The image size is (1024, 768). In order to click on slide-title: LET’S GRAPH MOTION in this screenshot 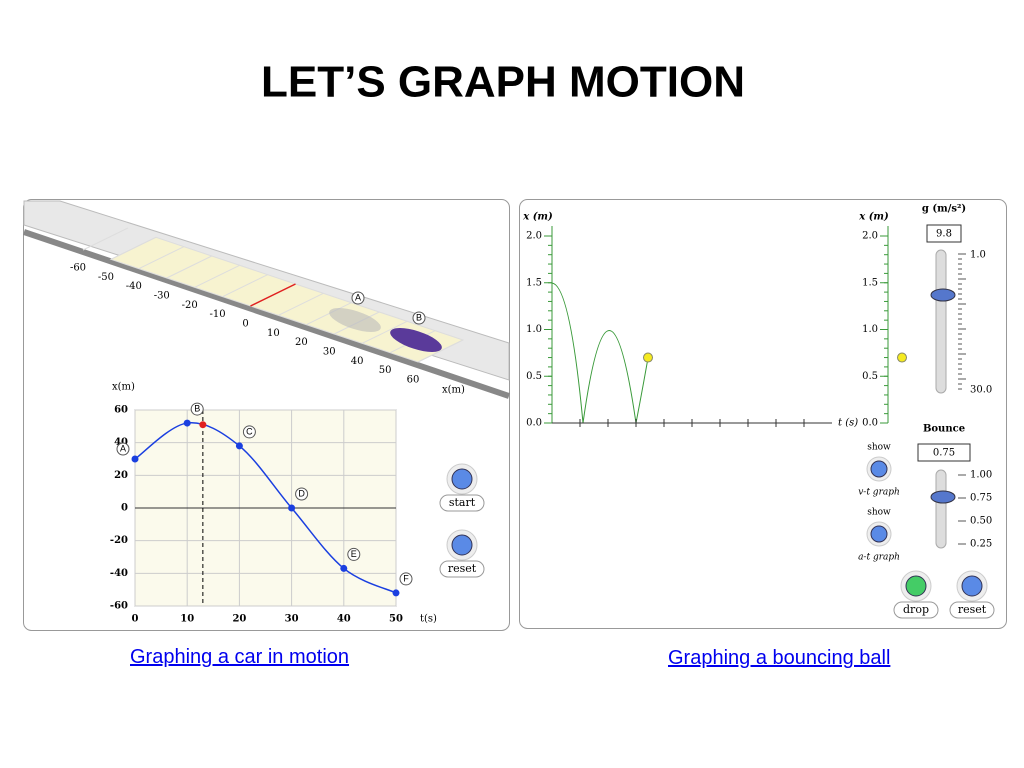, I will do `click(503, 82)`.